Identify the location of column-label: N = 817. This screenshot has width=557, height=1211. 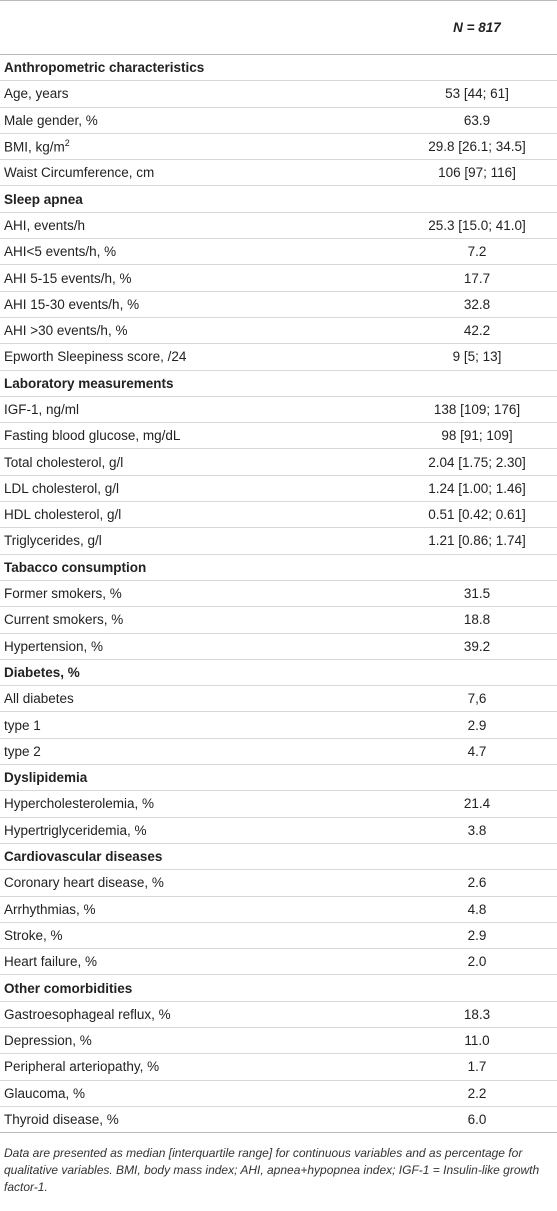
(477, 27).